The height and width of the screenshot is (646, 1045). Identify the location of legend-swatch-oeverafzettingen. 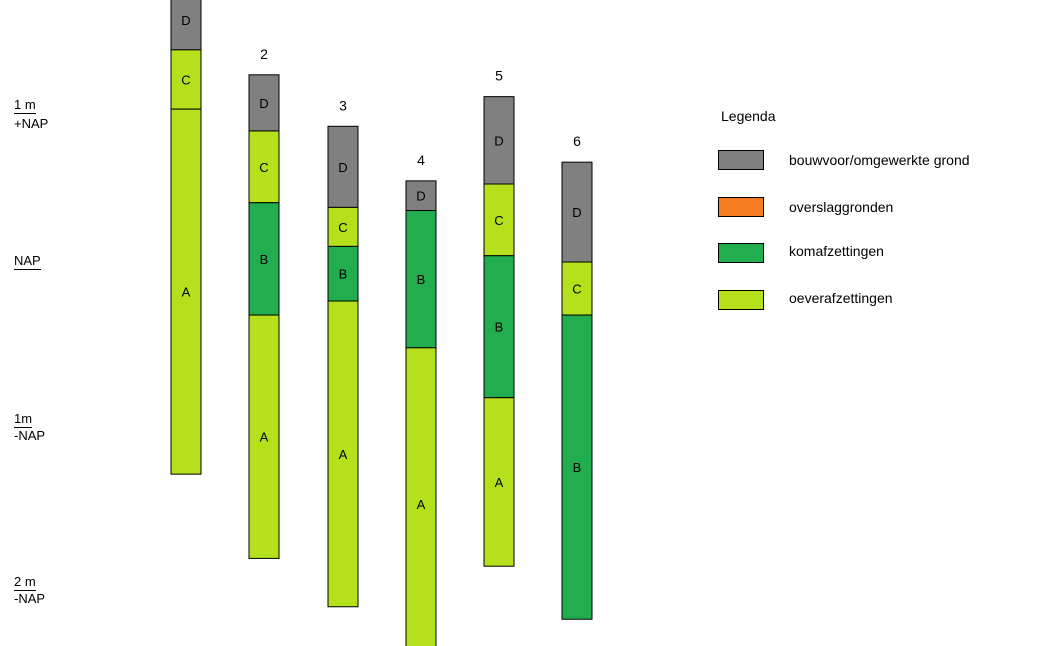
(741, 300).